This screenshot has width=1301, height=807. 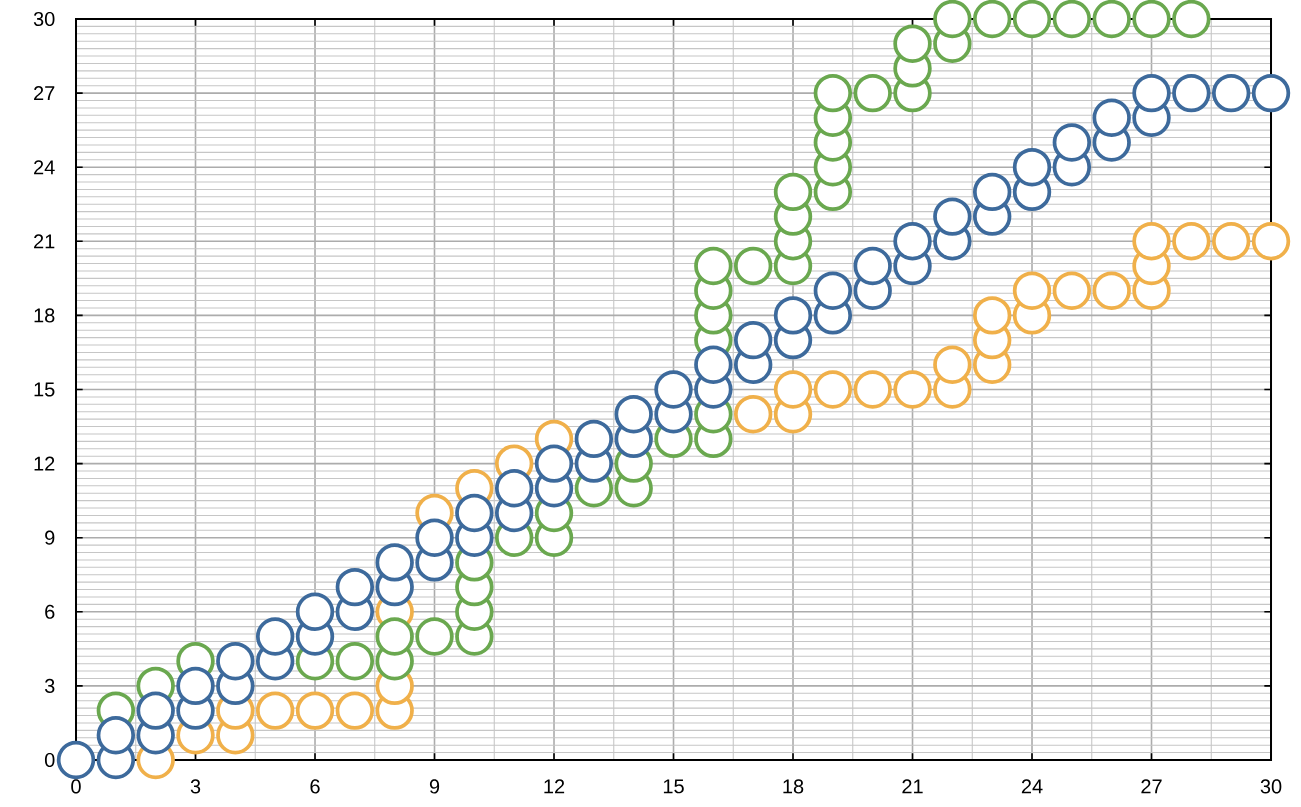 I want to click on y-tick-label: 12, so click(x=44, y=463).